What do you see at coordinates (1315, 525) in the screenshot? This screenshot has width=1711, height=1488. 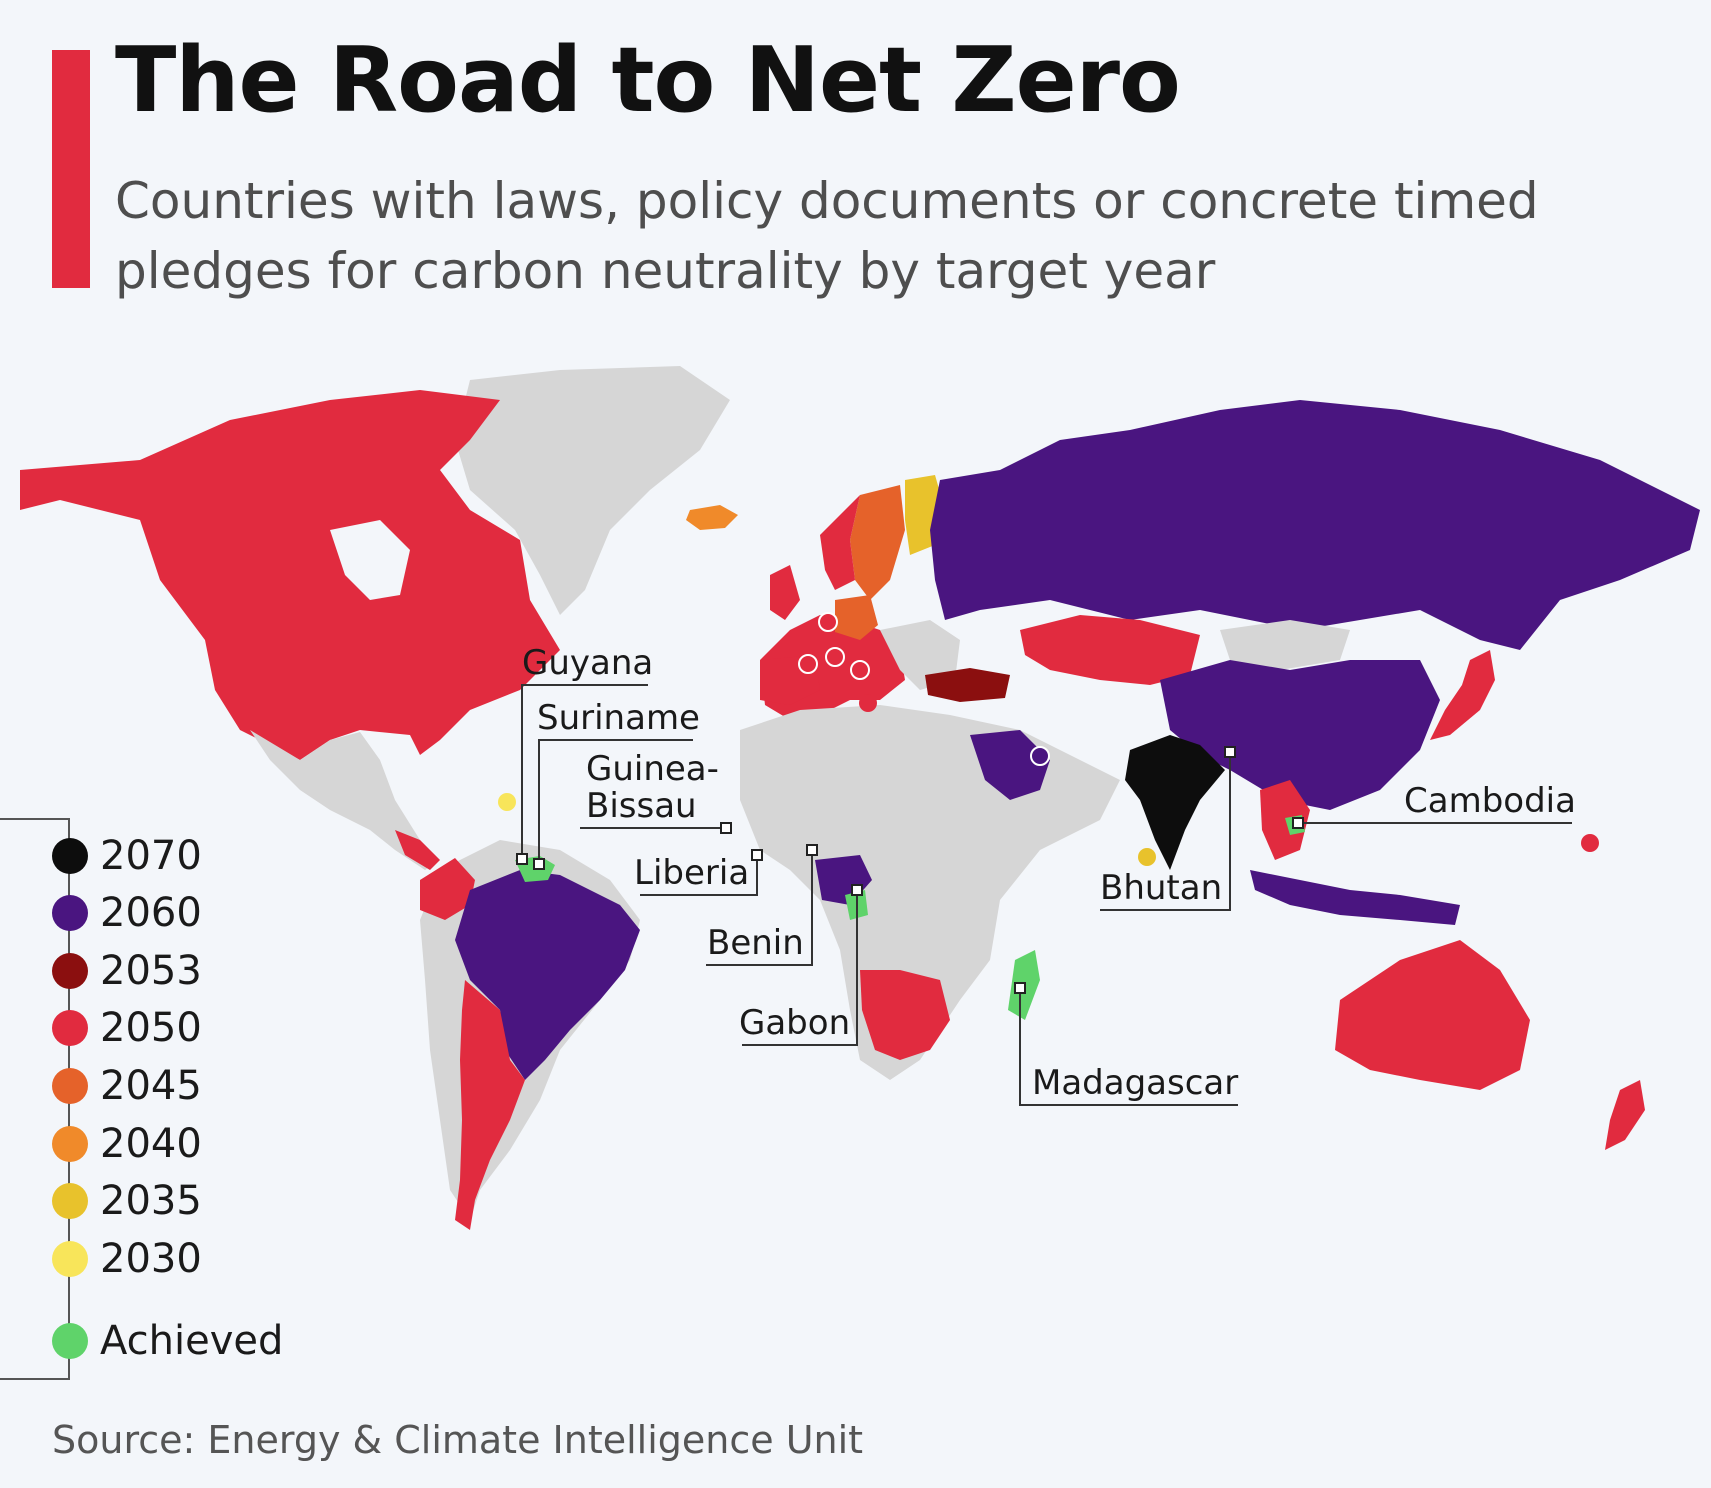 I see `russia-2060` at bounding box center [1315, 525].